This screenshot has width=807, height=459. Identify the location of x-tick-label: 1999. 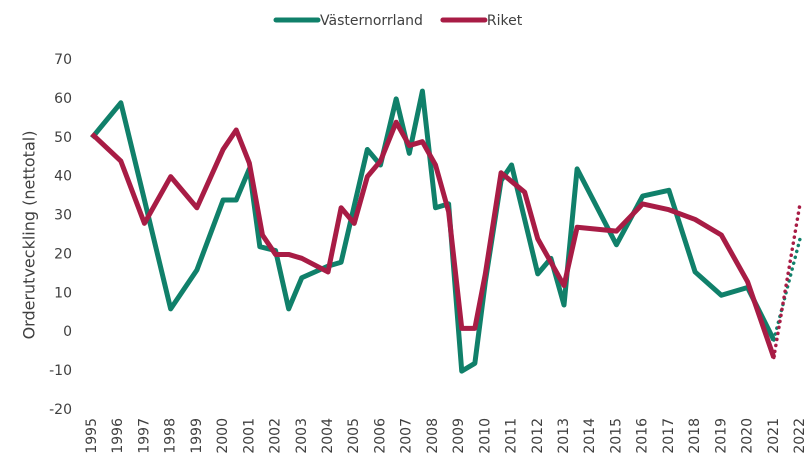
(197, 436).